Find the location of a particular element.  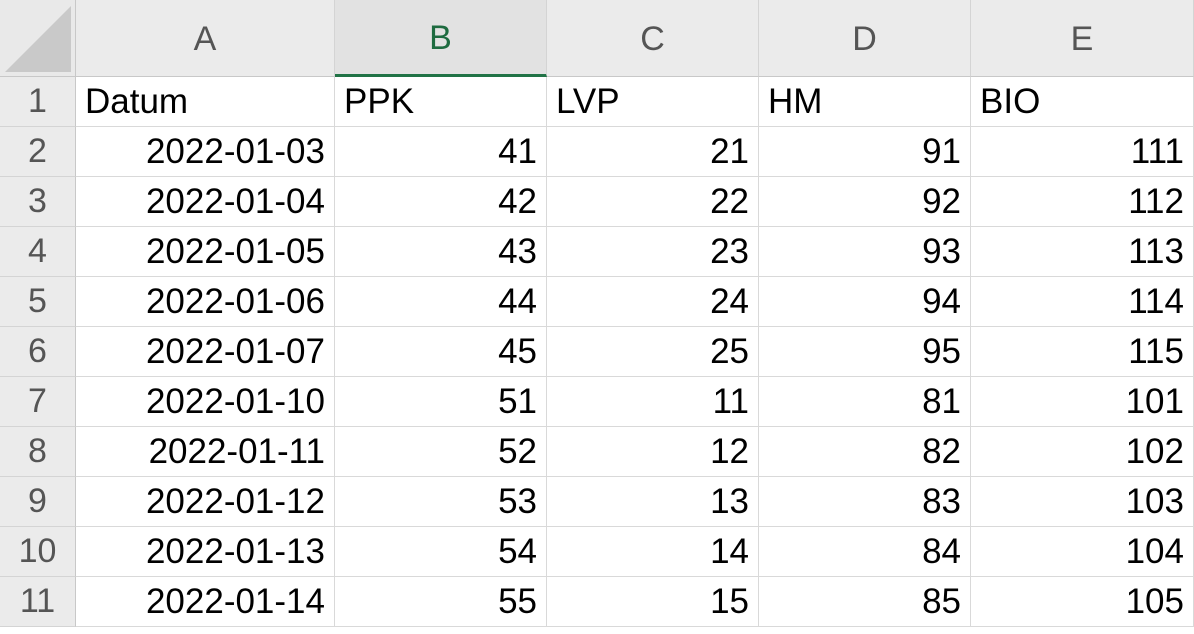

cell-d11: 85 is located at coordinates (865, 602).